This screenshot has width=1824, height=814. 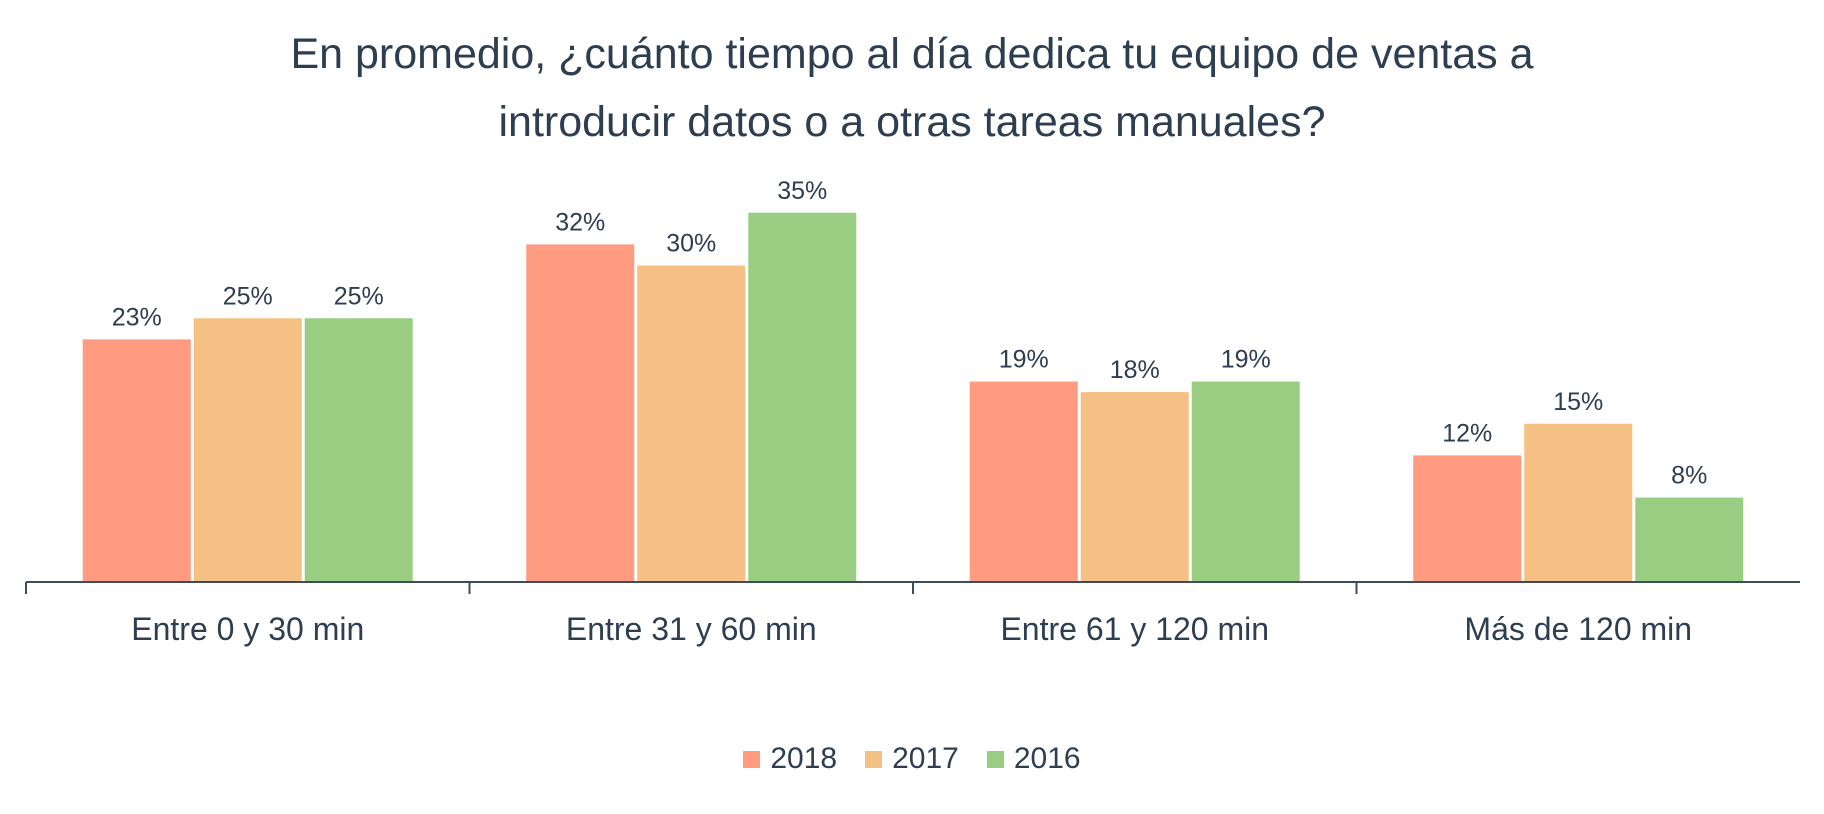 What do you see at coordinates (248, 296) in the screenshot?
I see `data-label-2017-1: 25%` at bounding box center [248, 296].